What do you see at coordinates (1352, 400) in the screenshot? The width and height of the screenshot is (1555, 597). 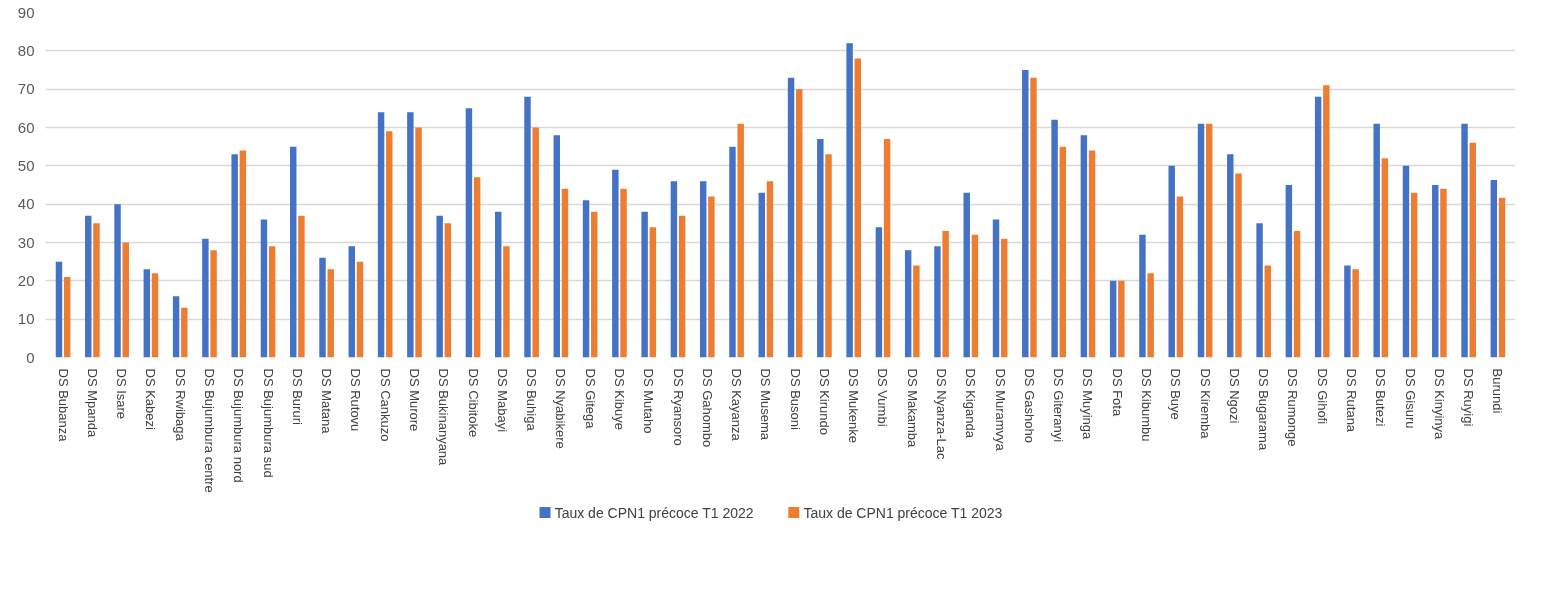 I see `x-tick-label: DS Rutana` at bounding box center [1352, 400].